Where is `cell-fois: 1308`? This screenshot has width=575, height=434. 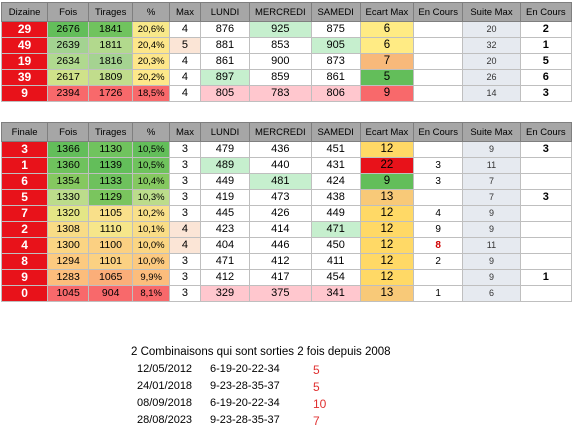 cell-fois: 1308 is located at coordinates (68, 229).